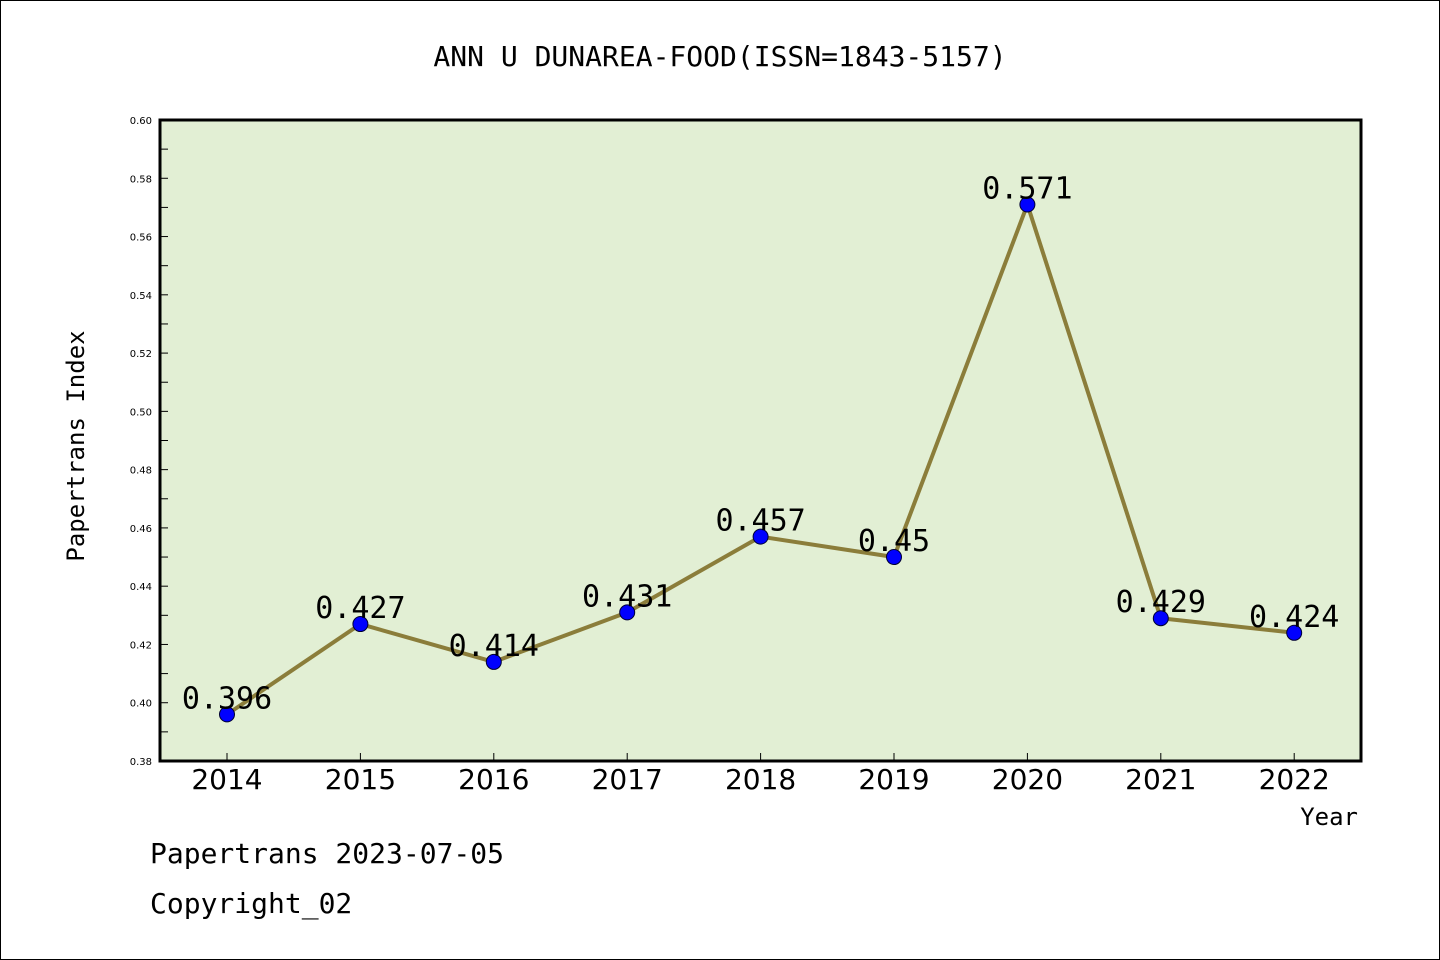  What do you see at coordinates (141, 354) in the screenshot?
I see `y-tick-label: 0.52` at bounding box center [141, 354].